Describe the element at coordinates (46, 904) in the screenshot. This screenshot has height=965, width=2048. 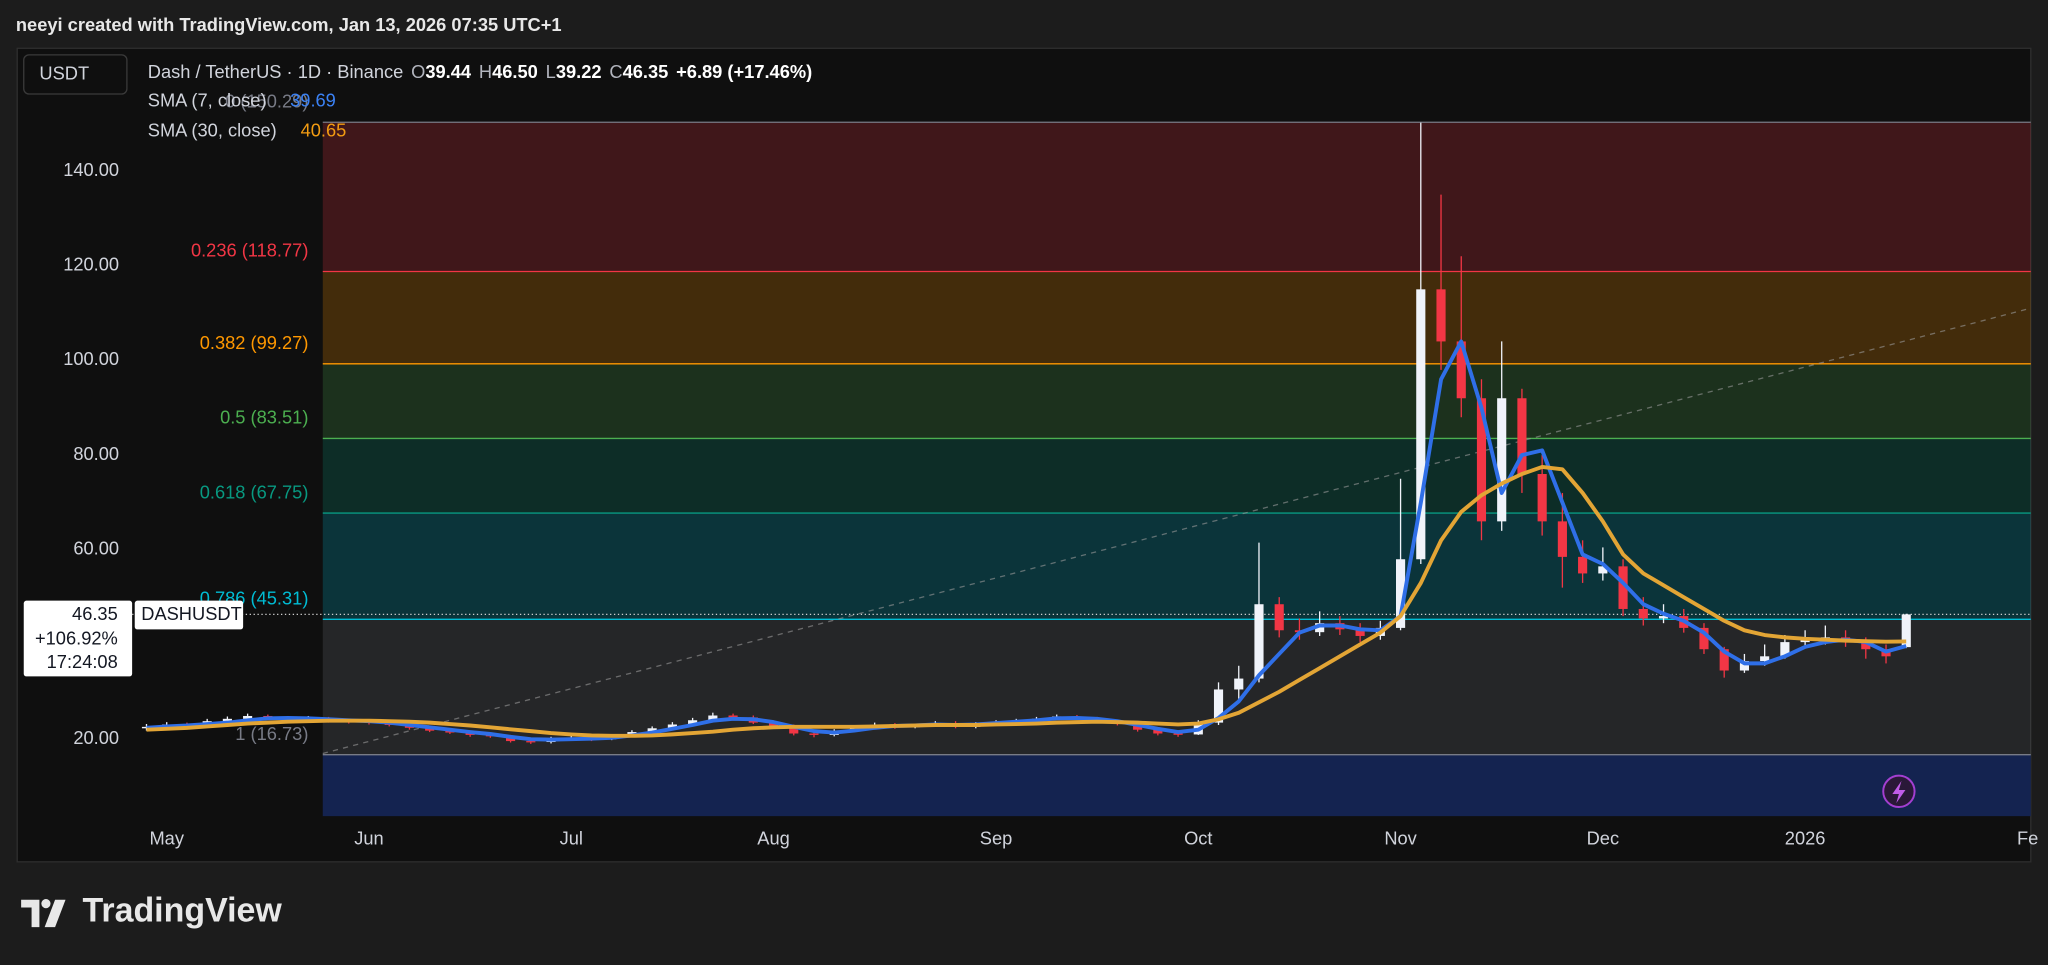
I see `logo-dot` at that location.